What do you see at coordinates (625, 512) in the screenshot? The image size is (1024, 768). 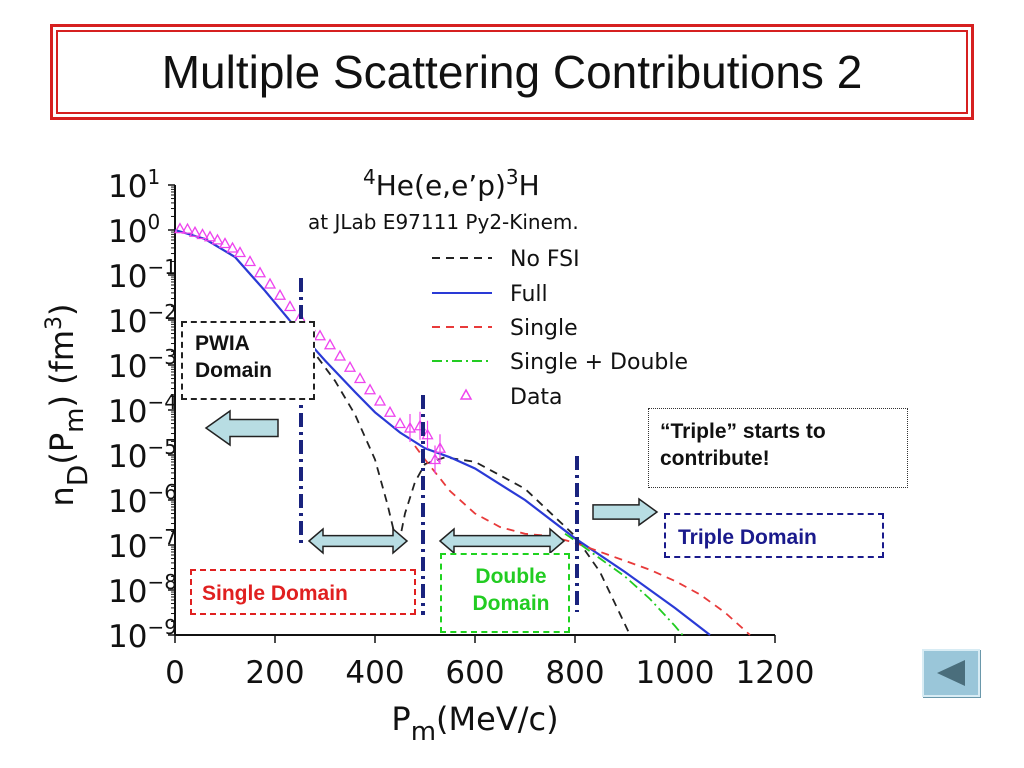 I see `right-arrow-shape` at bounding box center [625, 512].